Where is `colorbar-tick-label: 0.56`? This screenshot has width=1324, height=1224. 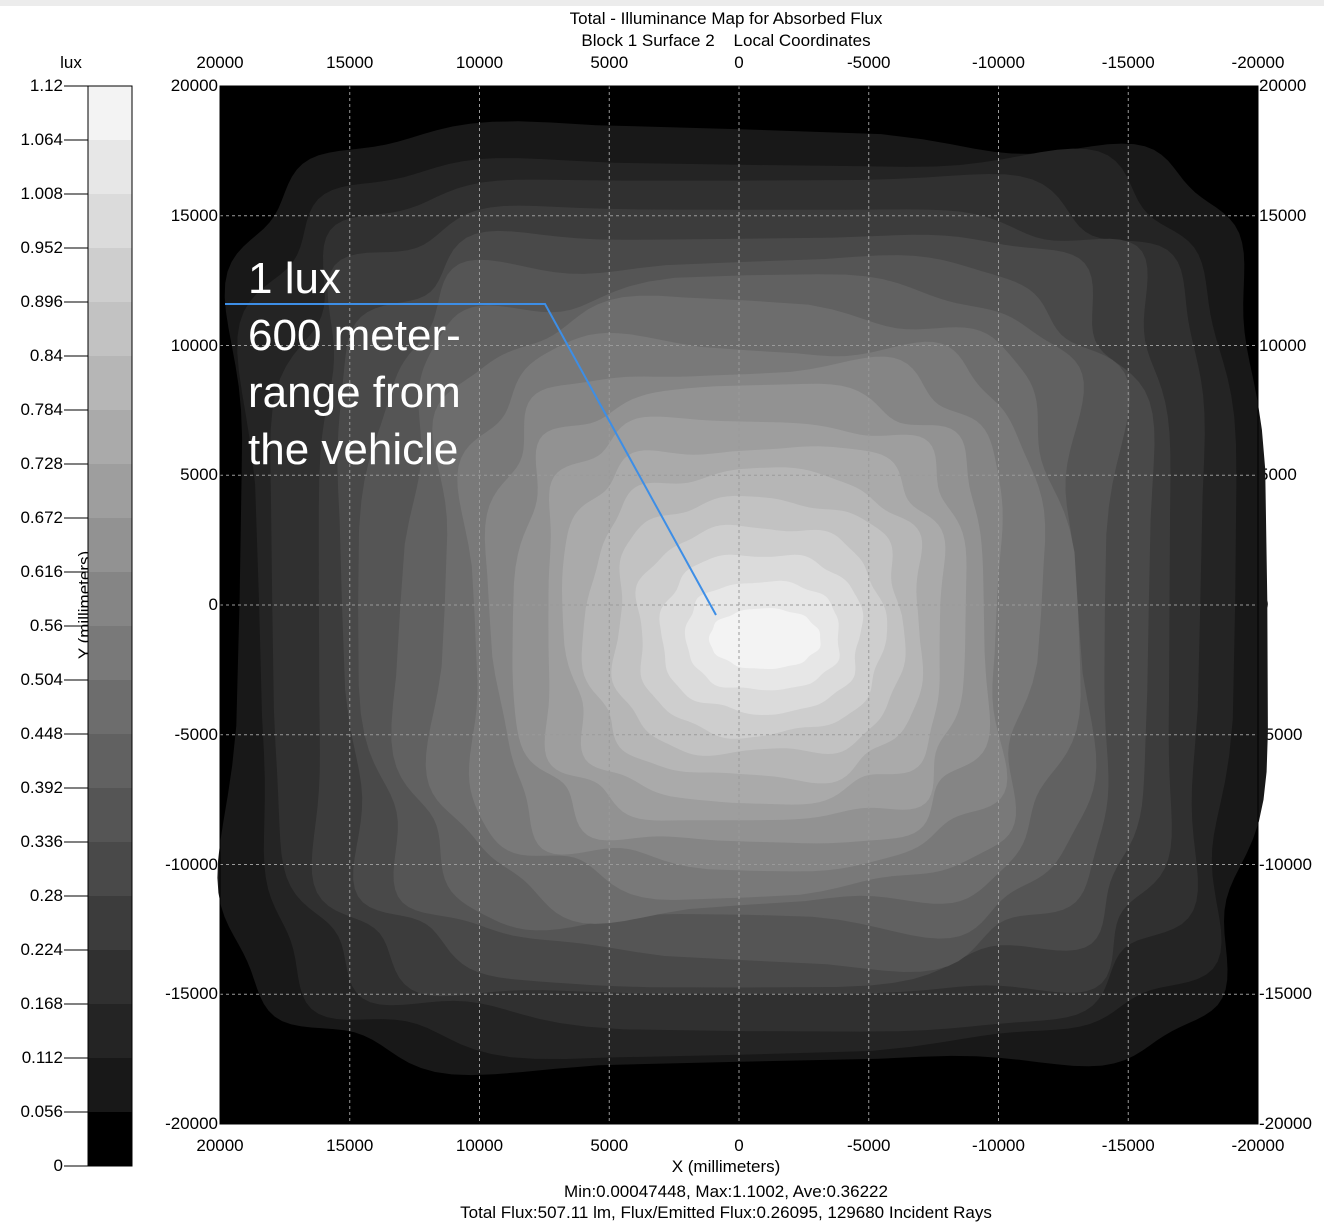
colorbar-tick-label: 0.56 is located at coordinates (46, 625).